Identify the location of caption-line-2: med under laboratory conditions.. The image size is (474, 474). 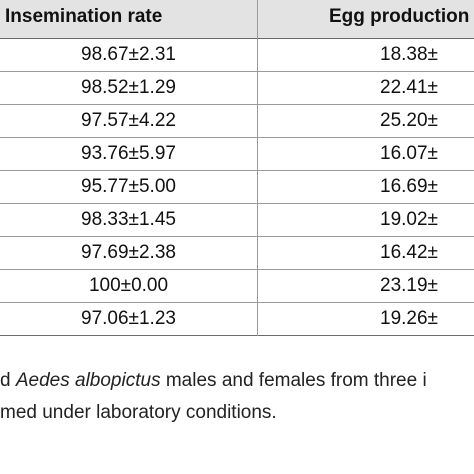
(237, 413).